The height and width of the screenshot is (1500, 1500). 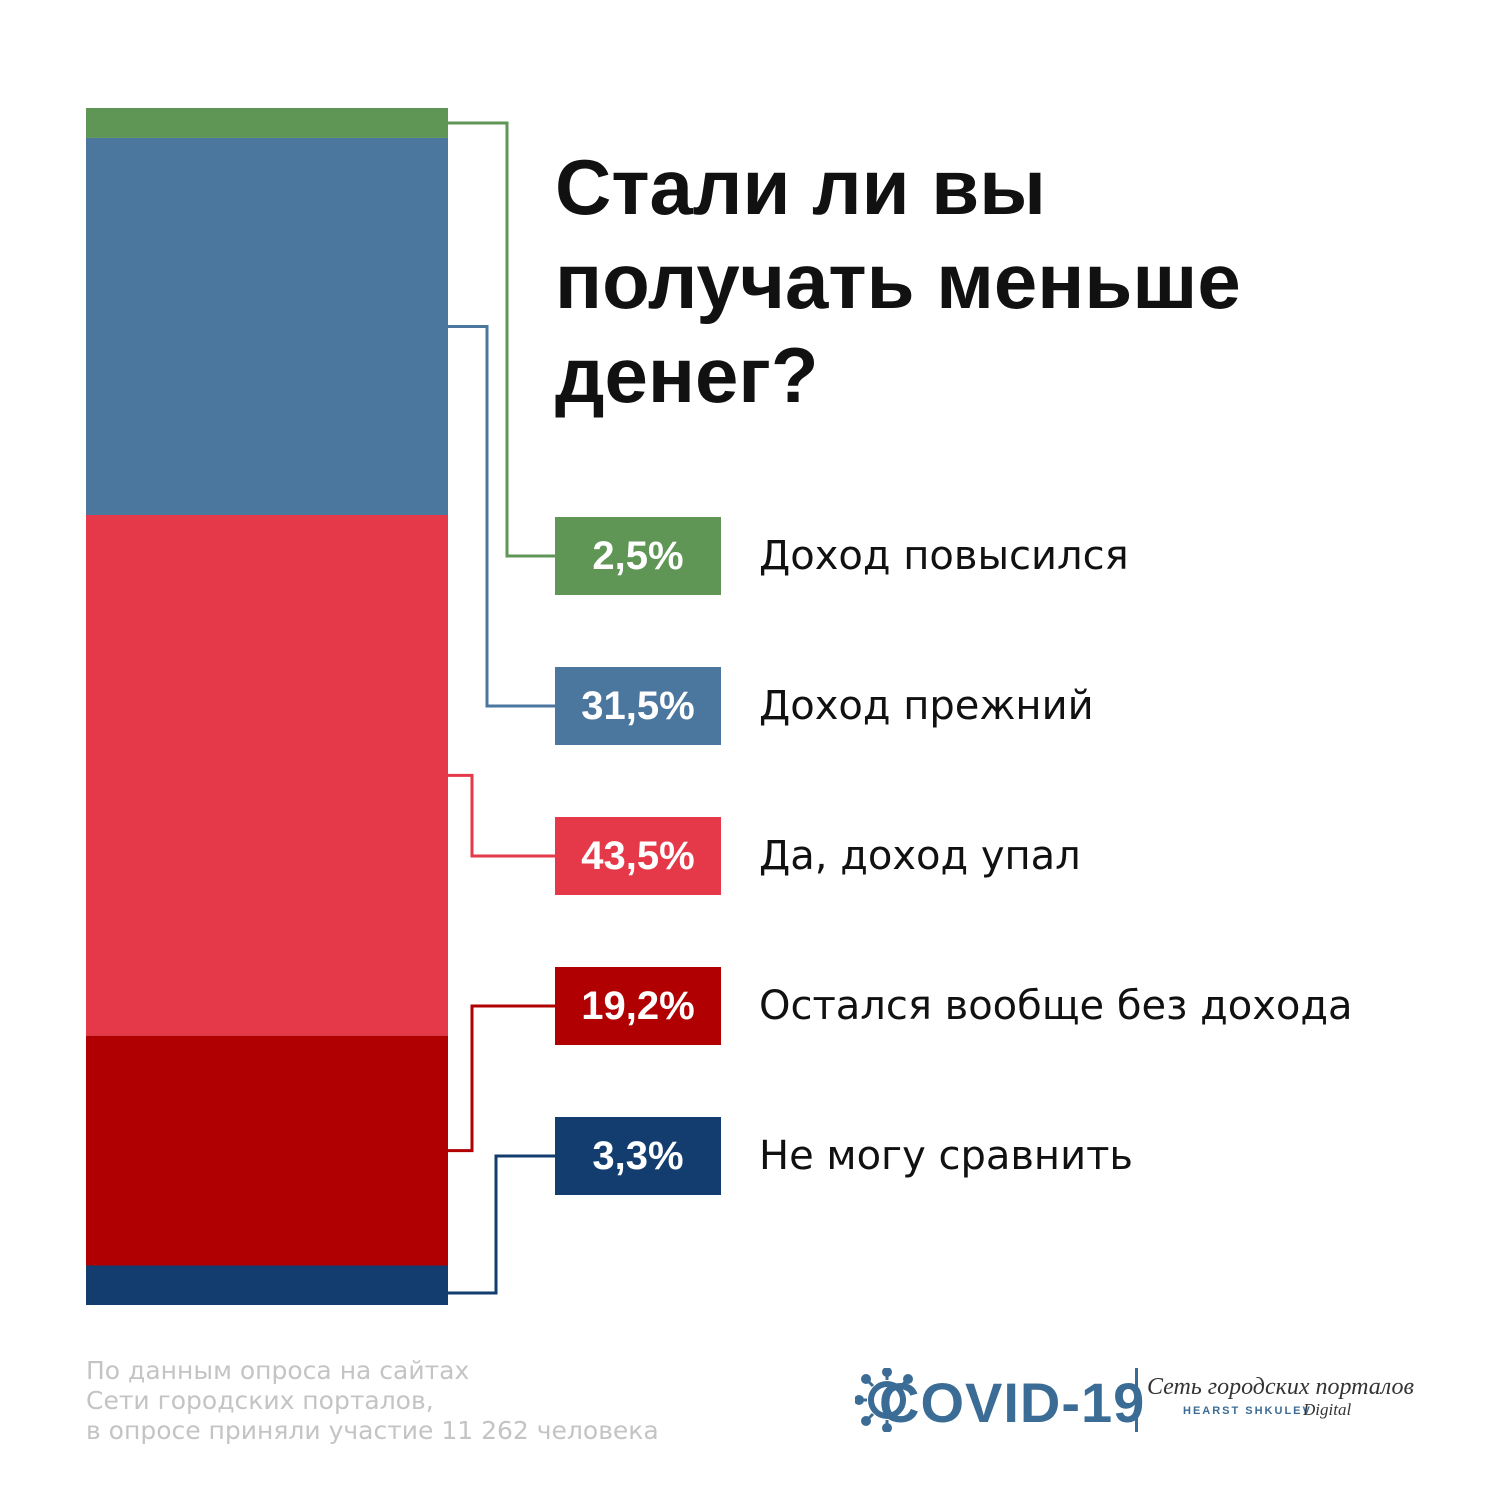 What do you see at coordinates (638, 856) in the screenshot?
I see `value-badge: 43,5%` at bounding box center [638, 856].